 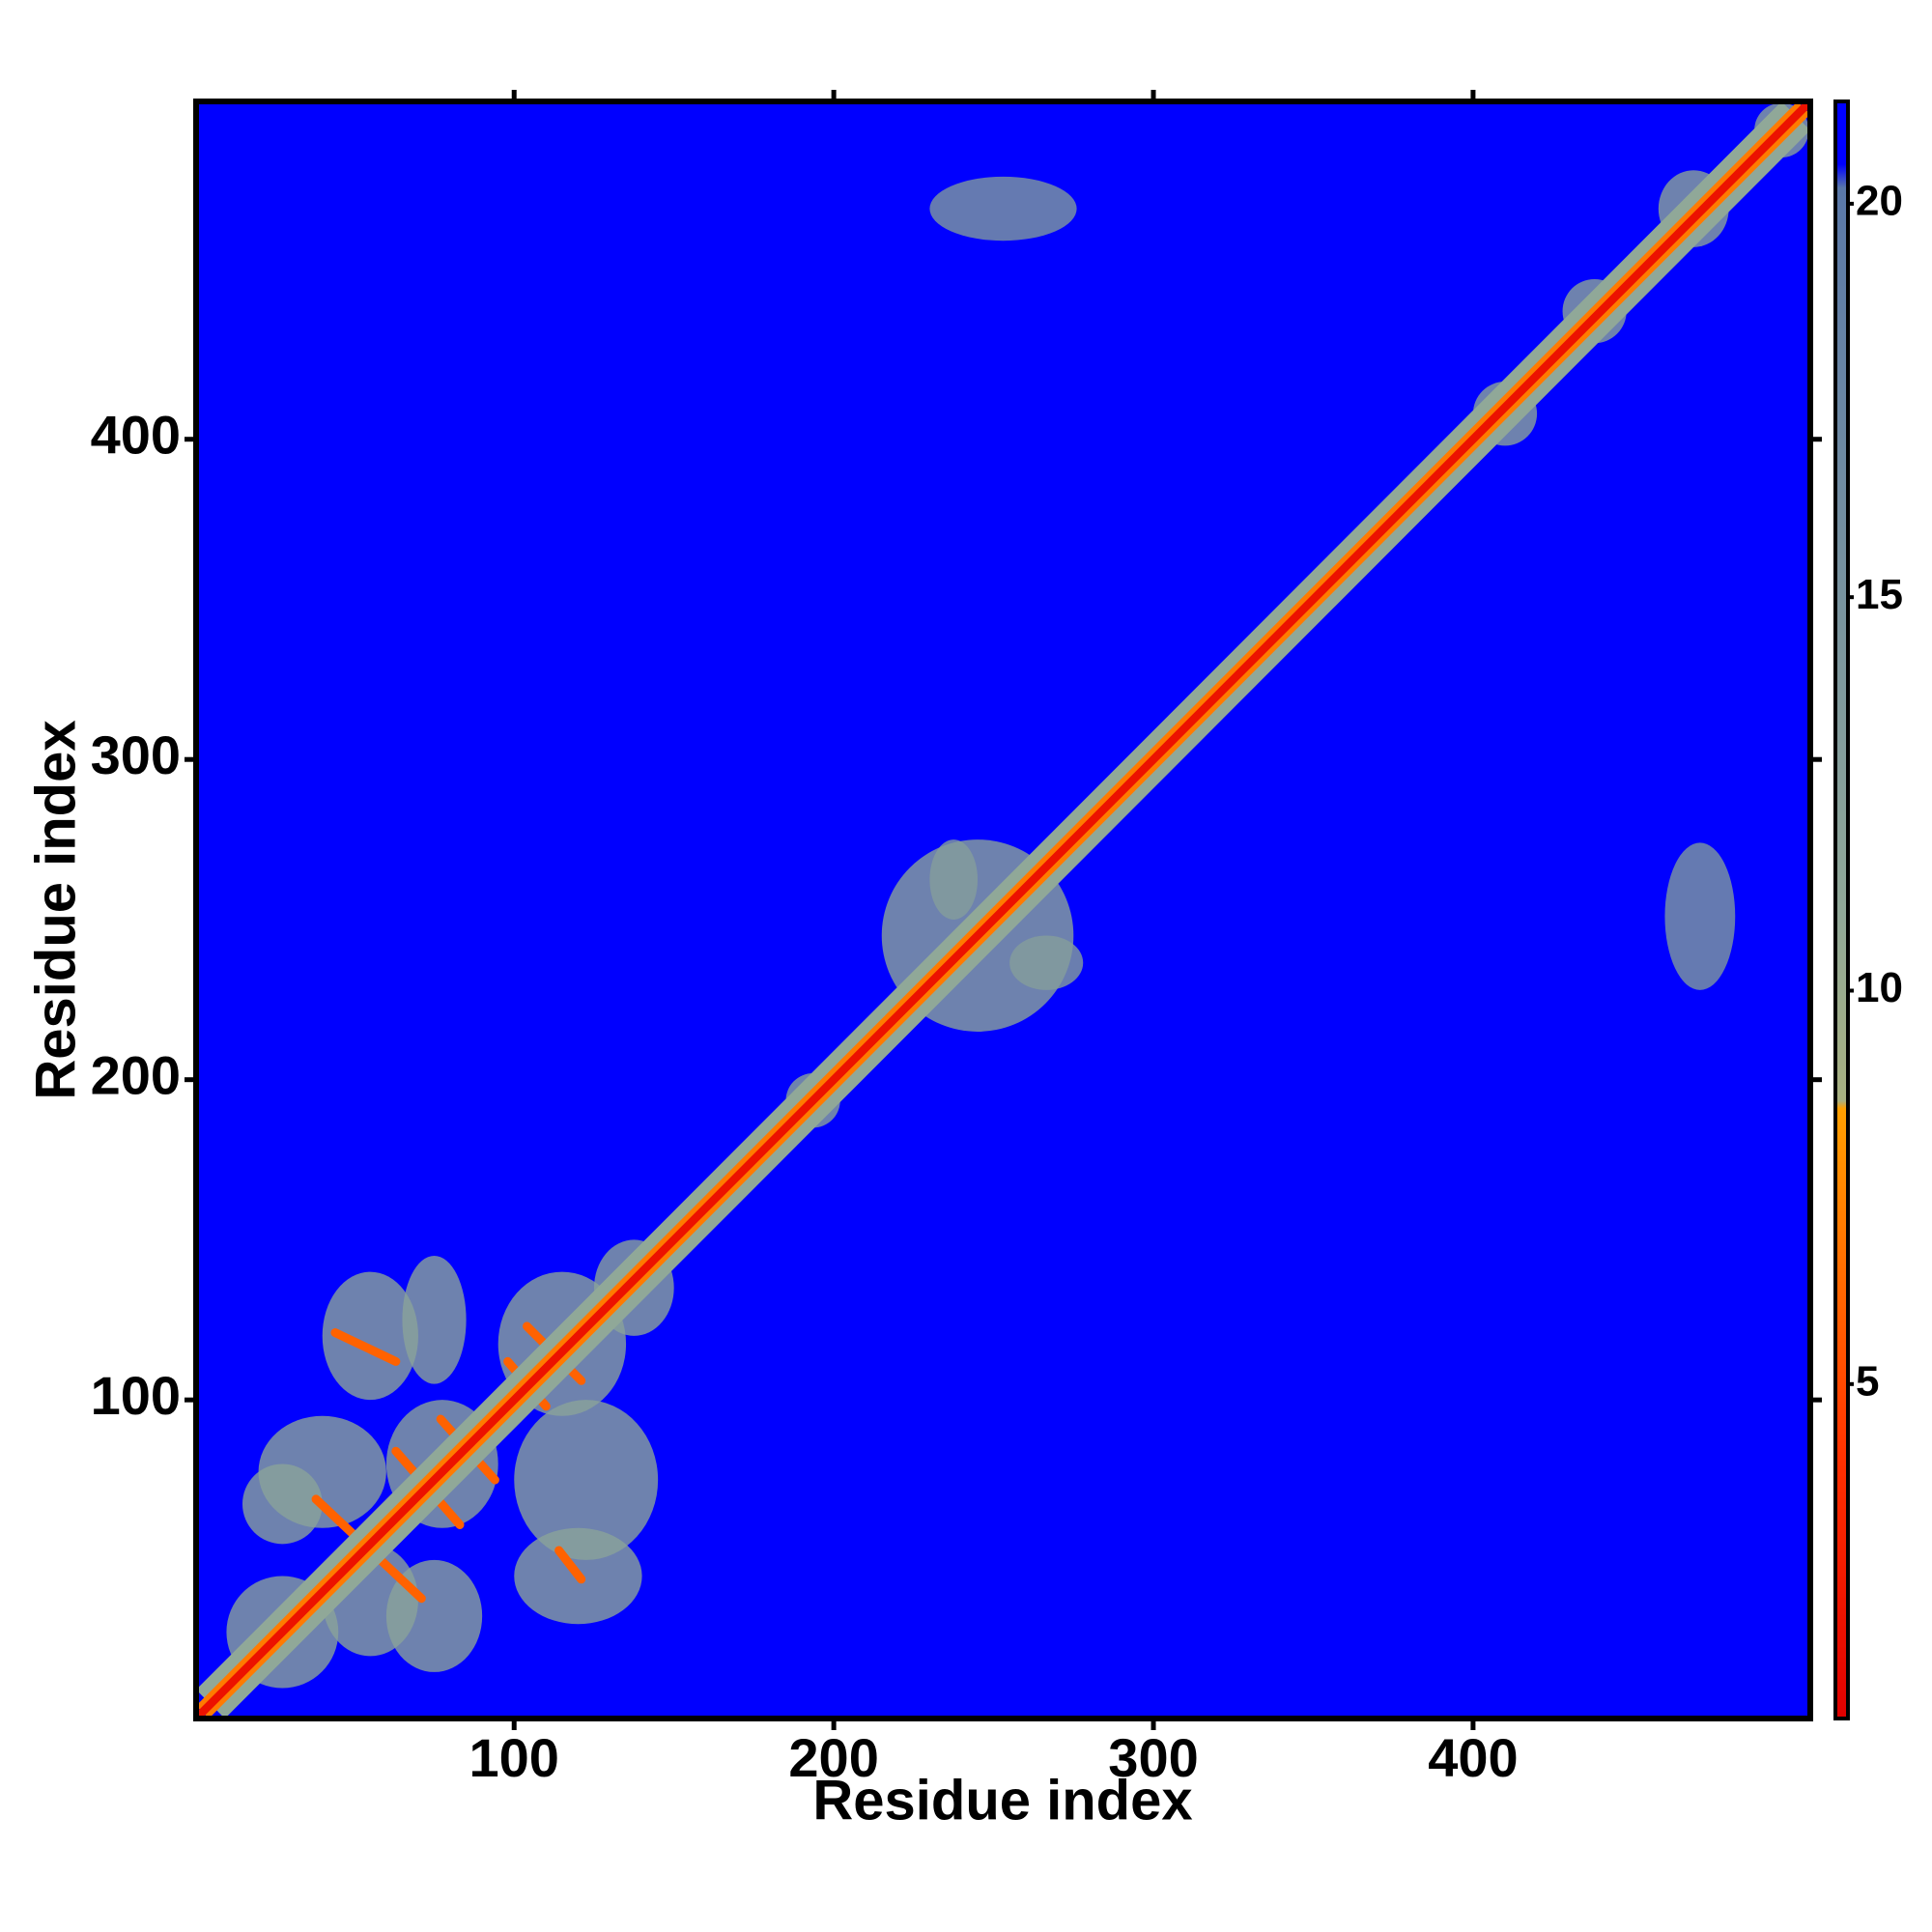 What do you see at coordinates (136, 435) in the screenshot?
I see `y-tick-label: 400` at bounding box center [136, 435].